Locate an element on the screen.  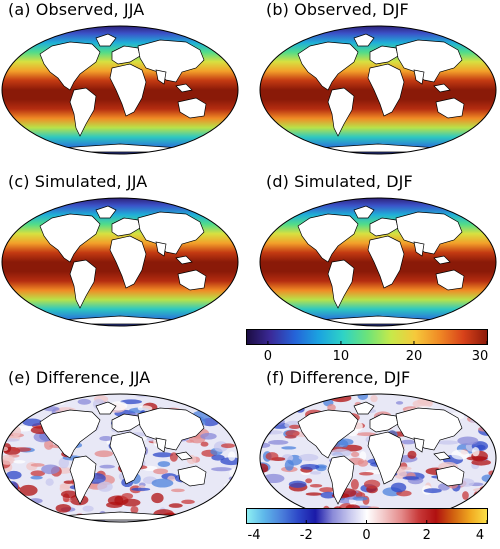
colorbar-tick-label: 20 is located at coordinates (414, 356).